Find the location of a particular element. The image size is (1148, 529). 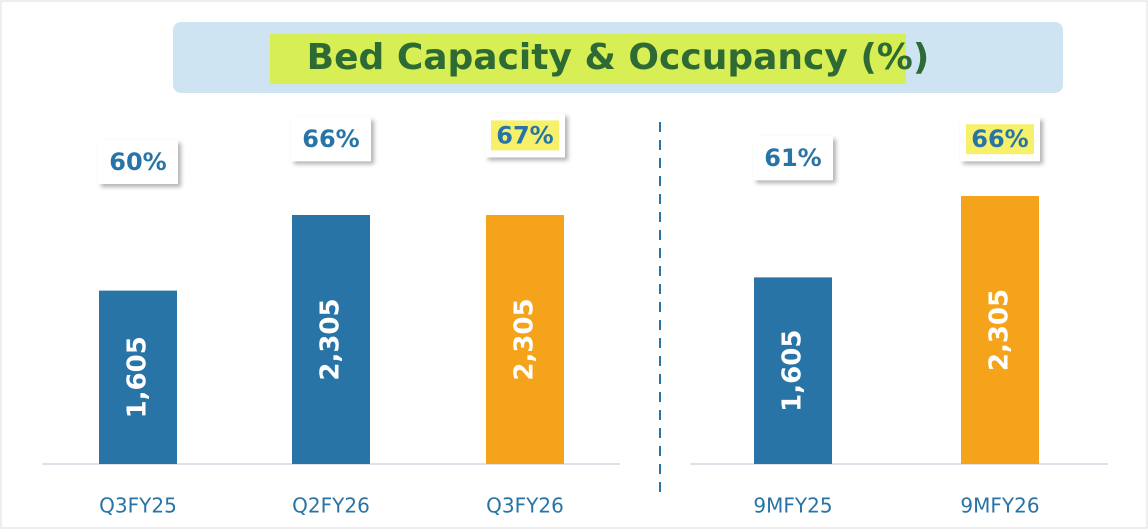

x-tick-label: 9MFY26 is located at coordinates (999, 506).